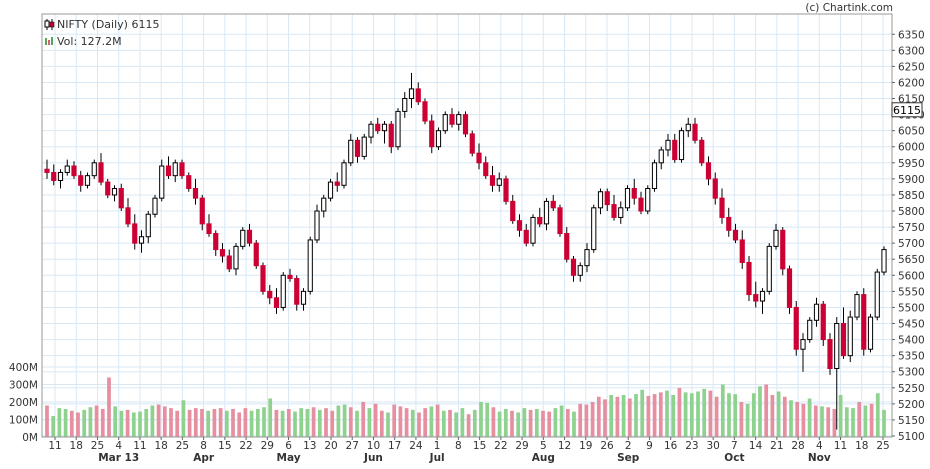  Describe the element at coordinates (911, 276) in the screenshot. I see `price-tick-label: 5600` at that location.